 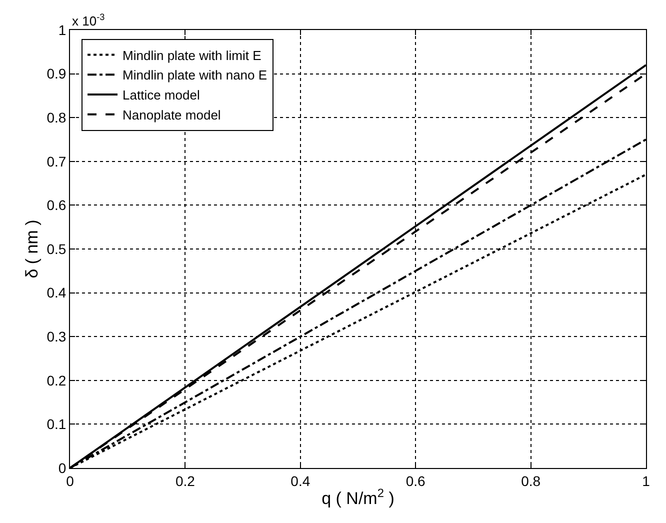 What do you see at coordinates (358, 497) in the screenshot?
I see `x-axis-title: q ( N/m$^{2}$ )` at bounding box center [358, 497].